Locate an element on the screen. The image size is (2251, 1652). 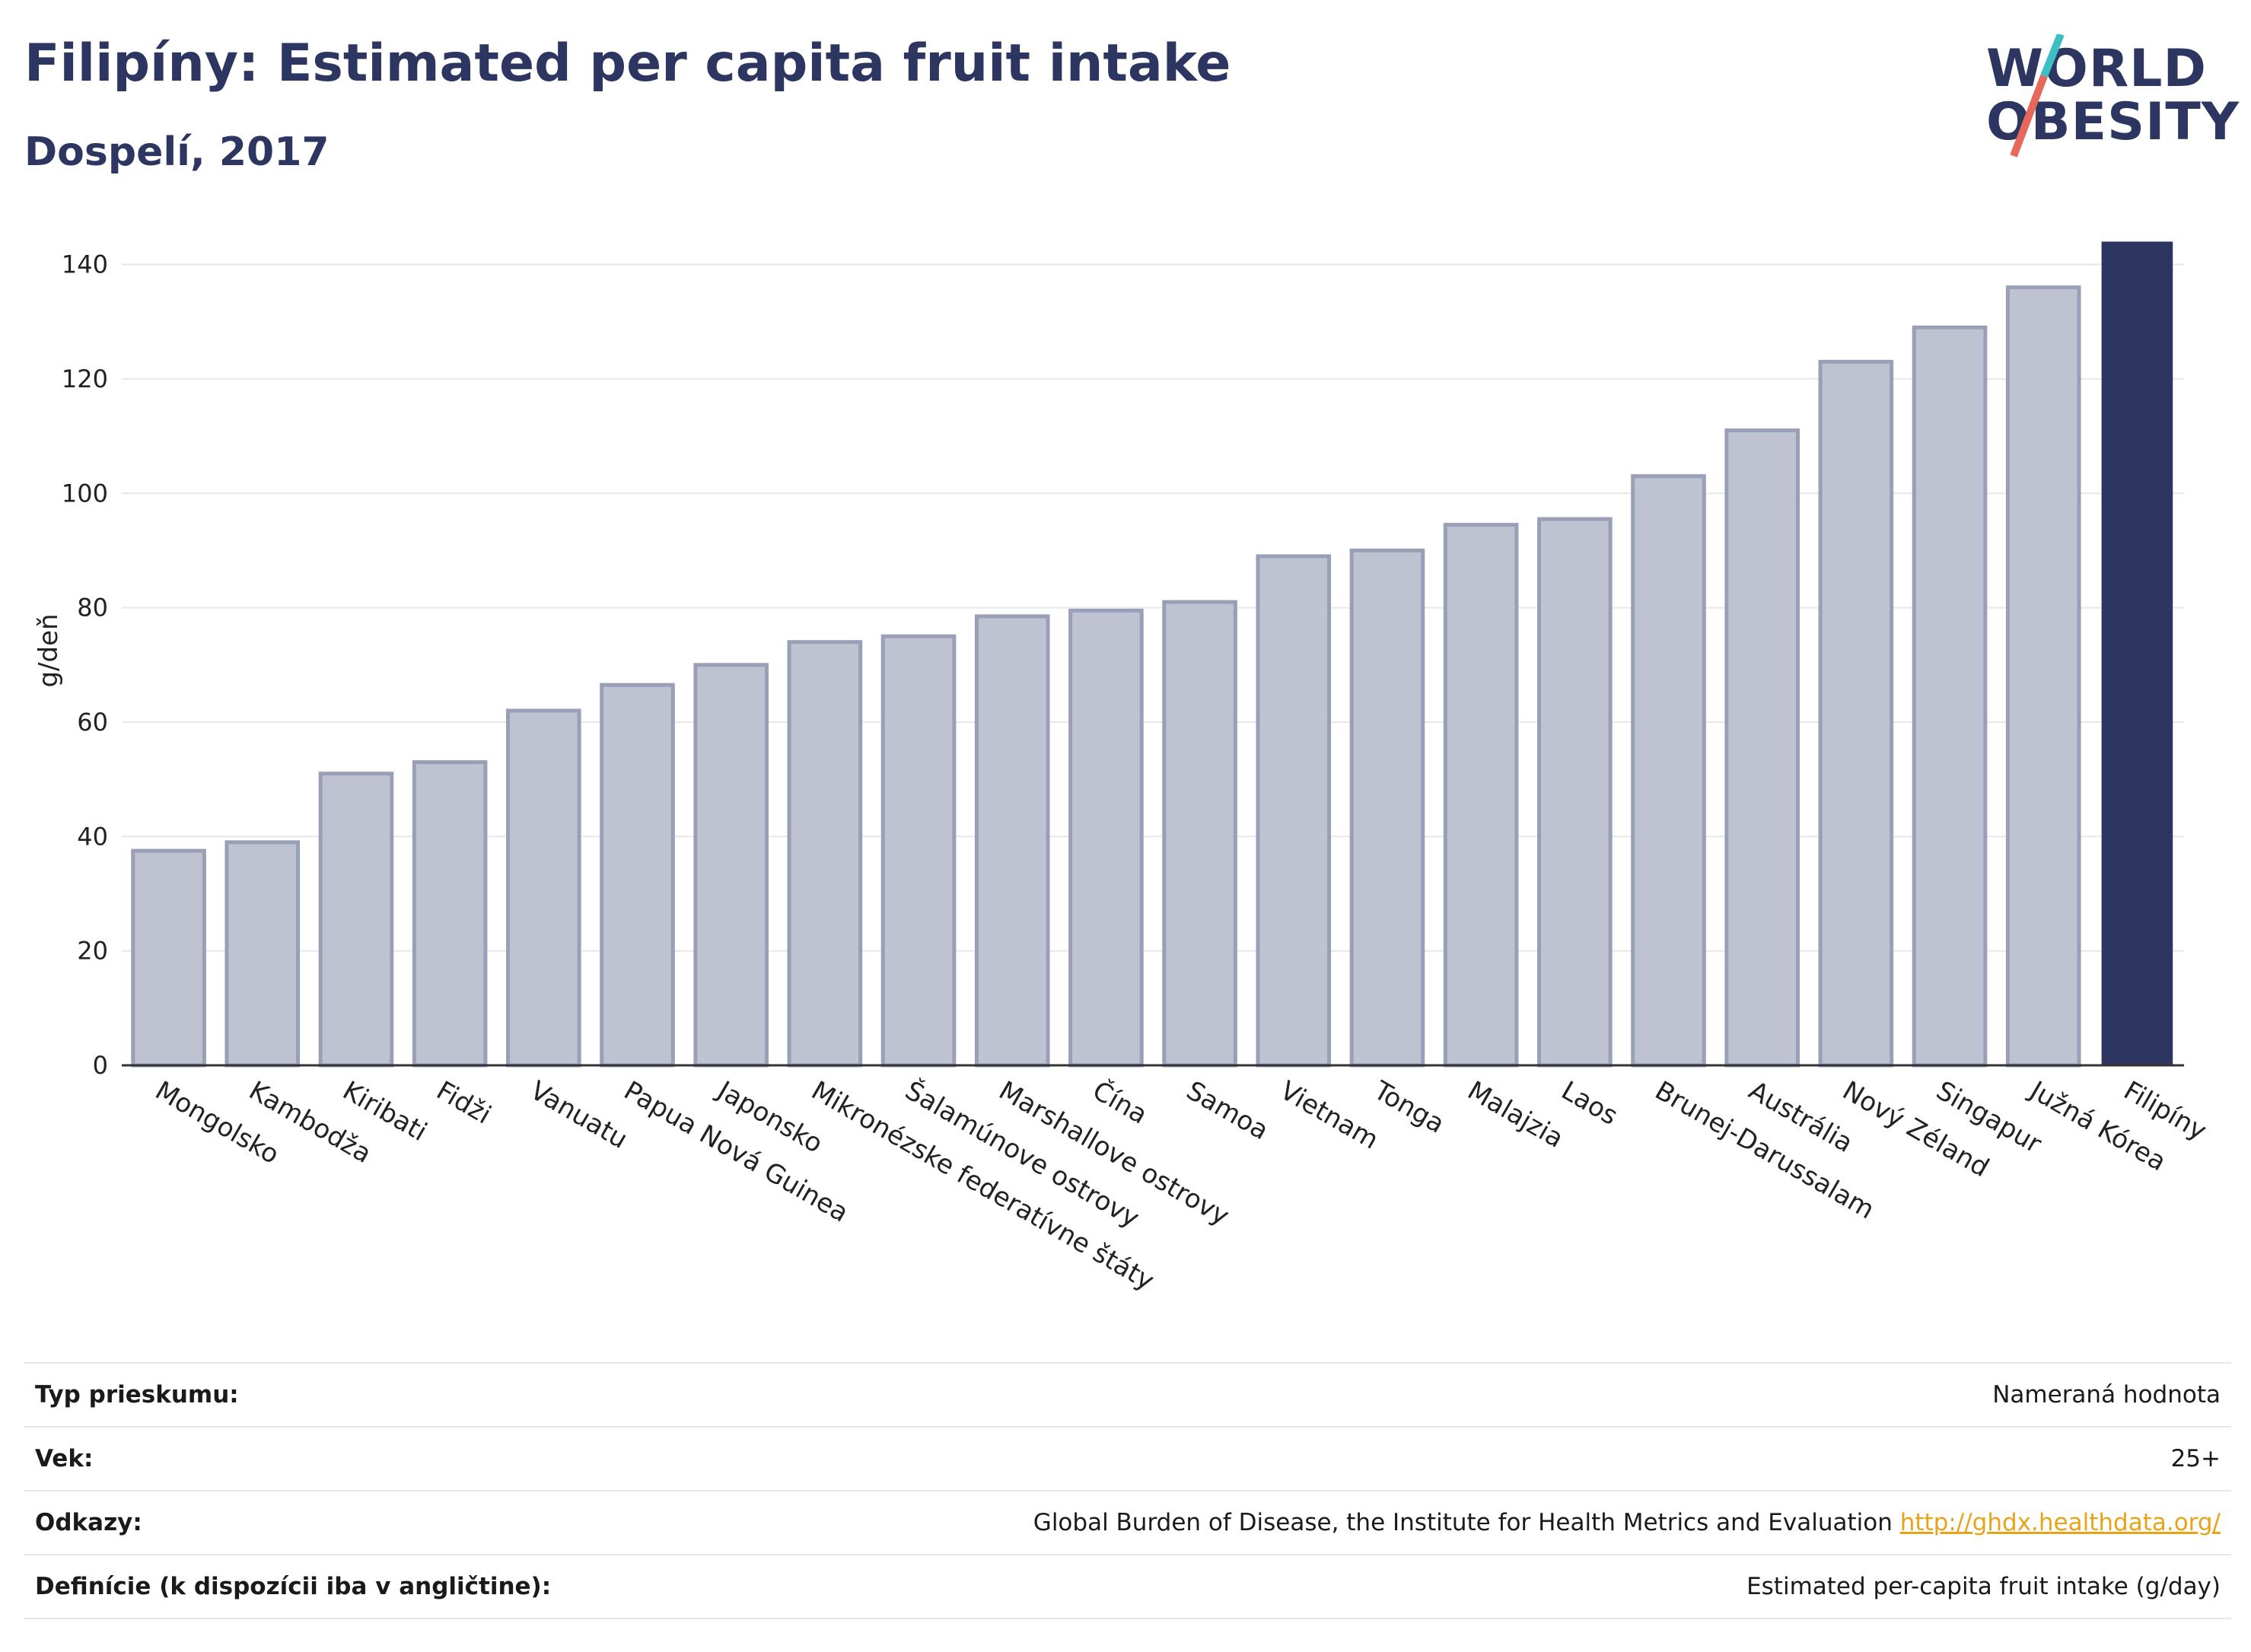
y-tick-label: 140 is located at coordinates (85, 264).